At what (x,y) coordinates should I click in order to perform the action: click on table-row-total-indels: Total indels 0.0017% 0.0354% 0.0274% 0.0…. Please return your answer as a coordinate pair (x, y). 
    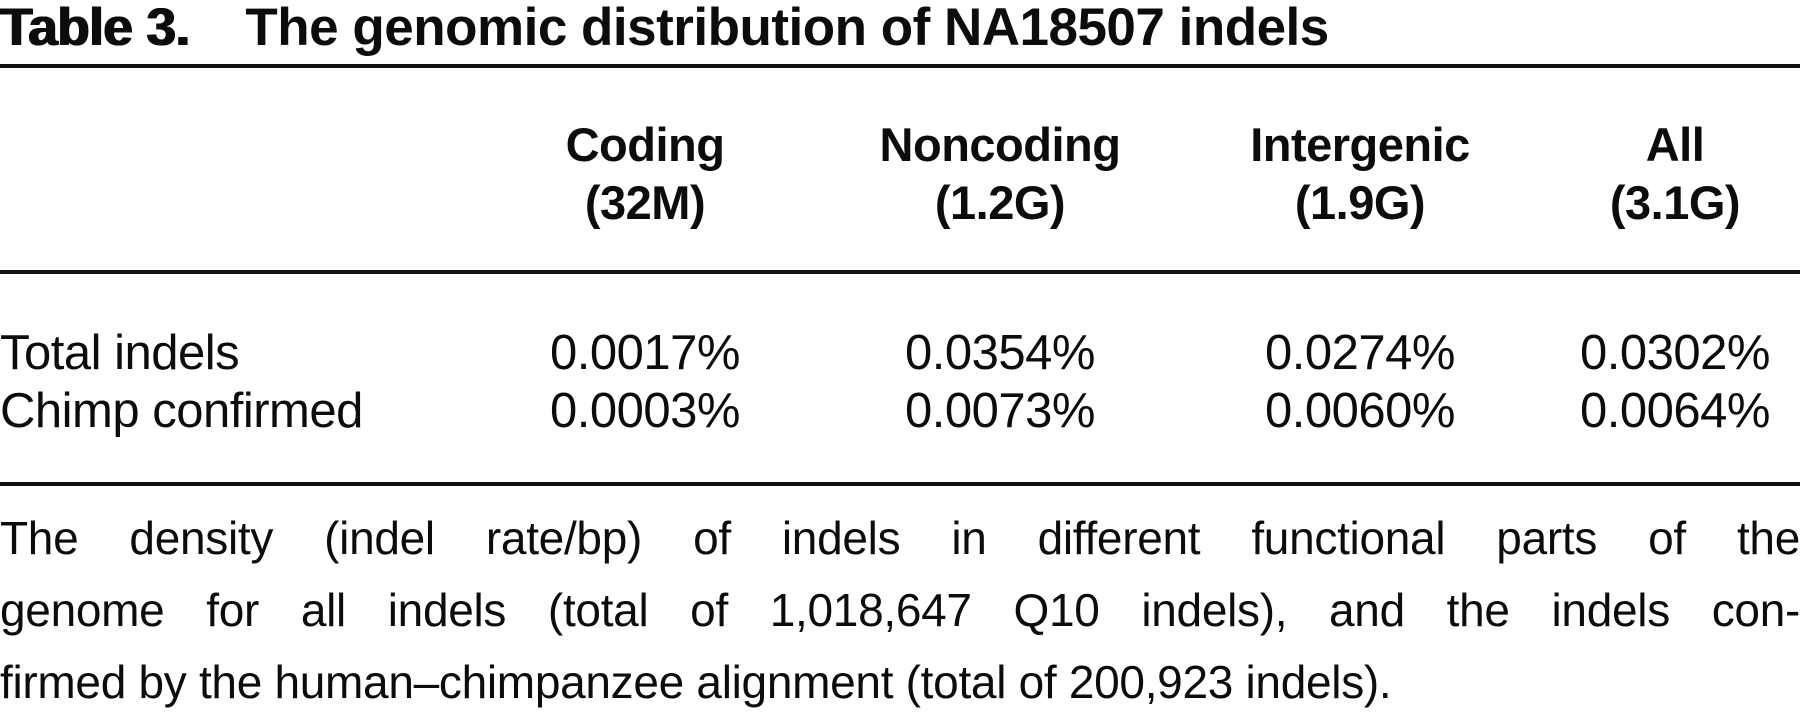
    Looking at the image, I should click on (900, 353).